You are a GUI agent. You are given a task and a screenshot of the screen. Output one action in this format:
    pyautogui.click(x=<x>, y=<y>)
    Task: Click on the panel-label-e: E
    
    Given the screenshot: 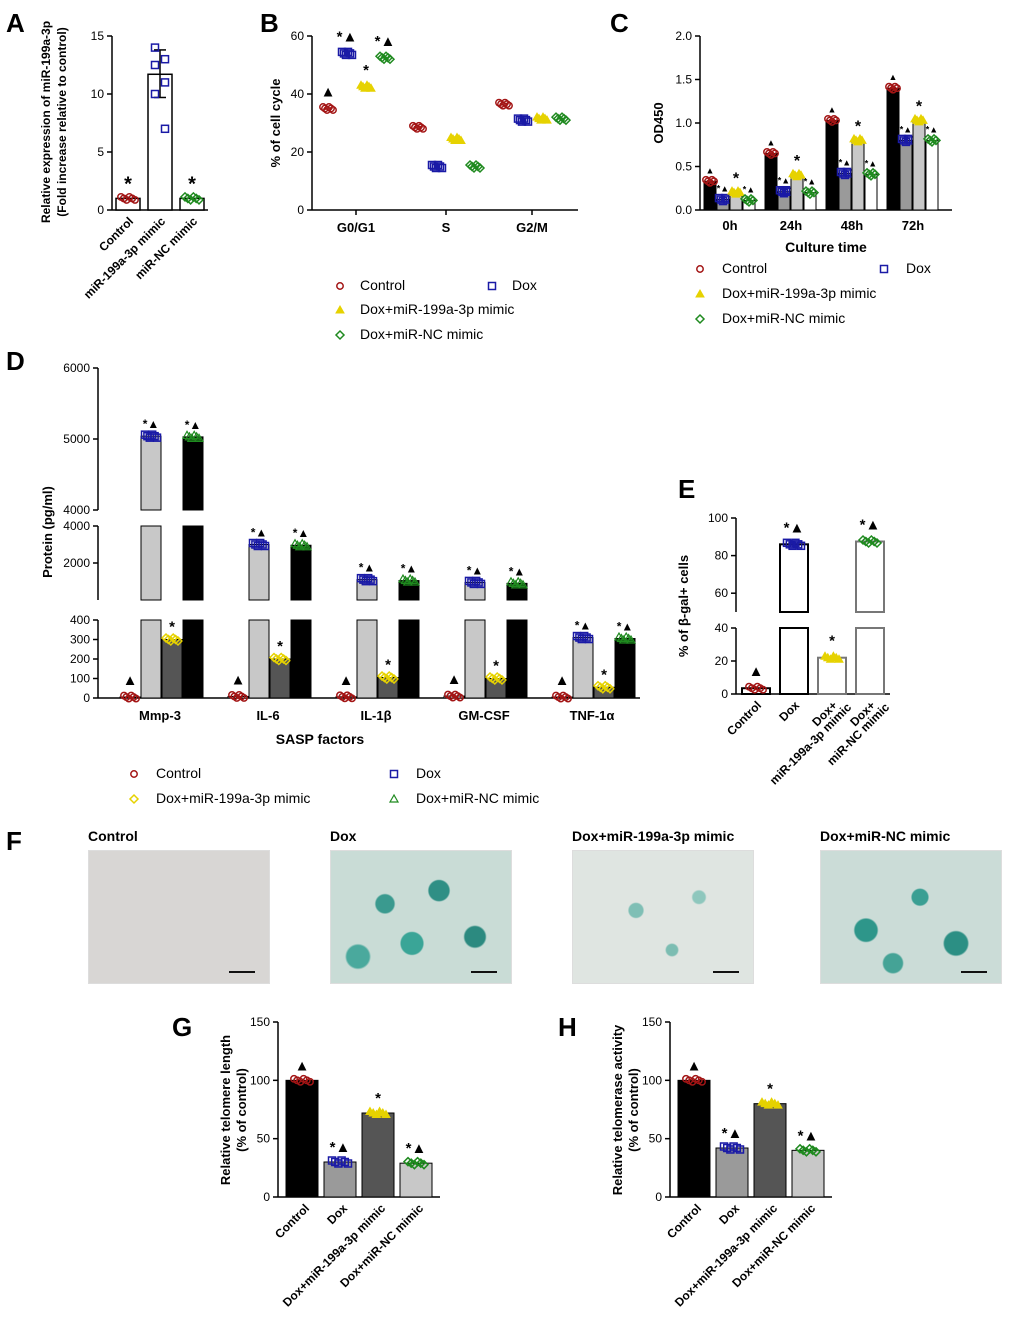 What is the action you would take?
    pyautogui.click(x=687, y=489)
    